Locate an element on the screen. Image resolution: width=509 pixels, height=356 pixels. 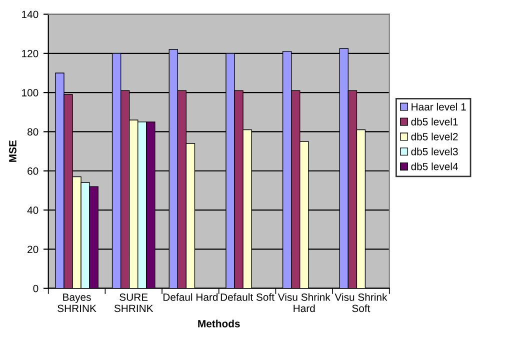
y-tick-label: 100 is located at coordinates (30, 92).